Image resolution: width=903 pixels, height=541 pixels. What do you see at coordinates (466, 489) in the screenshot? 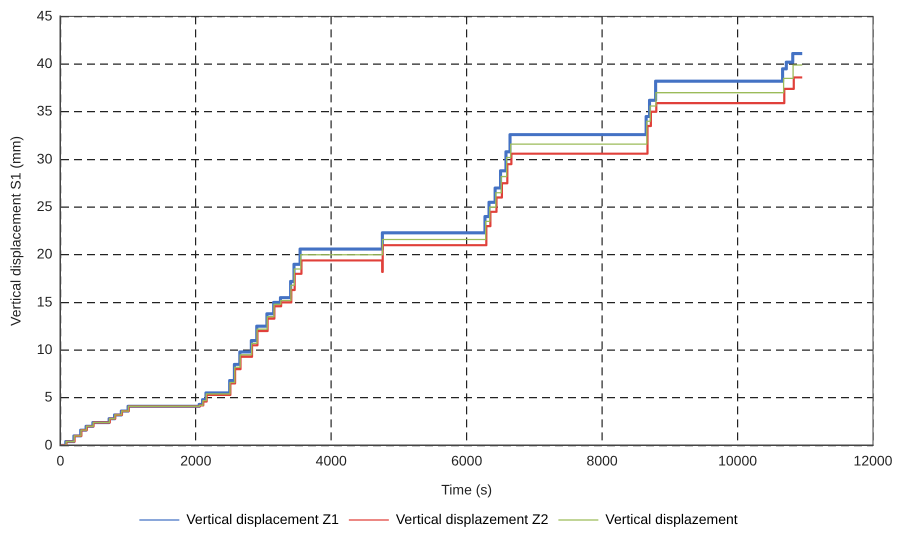
I see `x-axis-title: Time (s)` at bounding box center [466, 489].